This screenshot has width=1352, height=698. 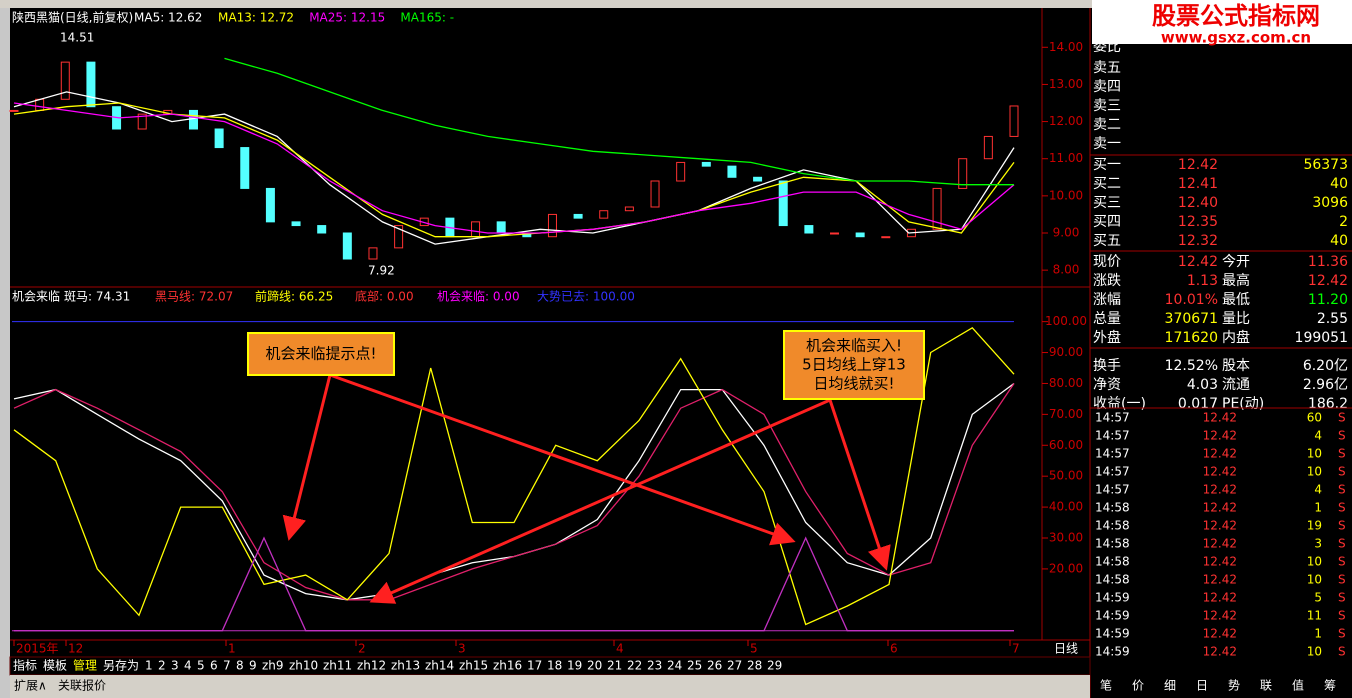 What do you see at coordinates (473, 666) in the screenshot?
I see `tab: zh15` at bounding box center [473, 666].